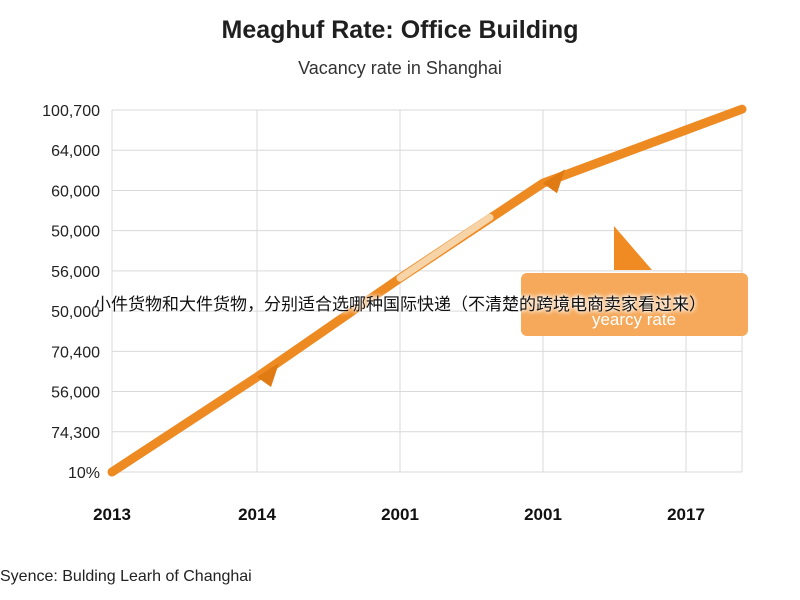 The width and height of the screenshot is (800, 600). I want to click on x-tick-label: 2017, so click(686, 514).